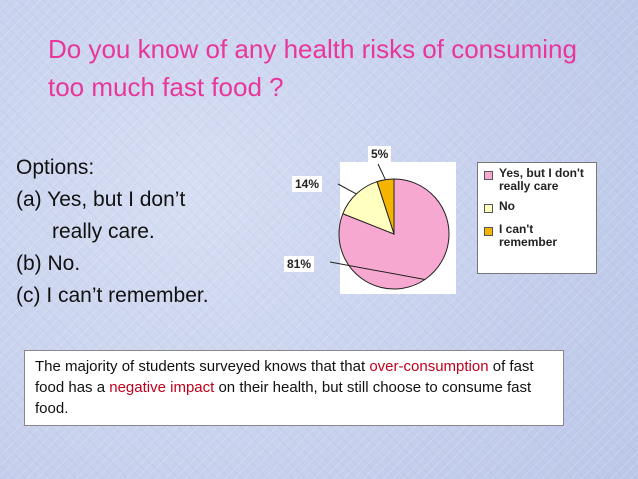 The image size is (638, 479). I want to click on data-label-yes: 81%, so click(299, 264).